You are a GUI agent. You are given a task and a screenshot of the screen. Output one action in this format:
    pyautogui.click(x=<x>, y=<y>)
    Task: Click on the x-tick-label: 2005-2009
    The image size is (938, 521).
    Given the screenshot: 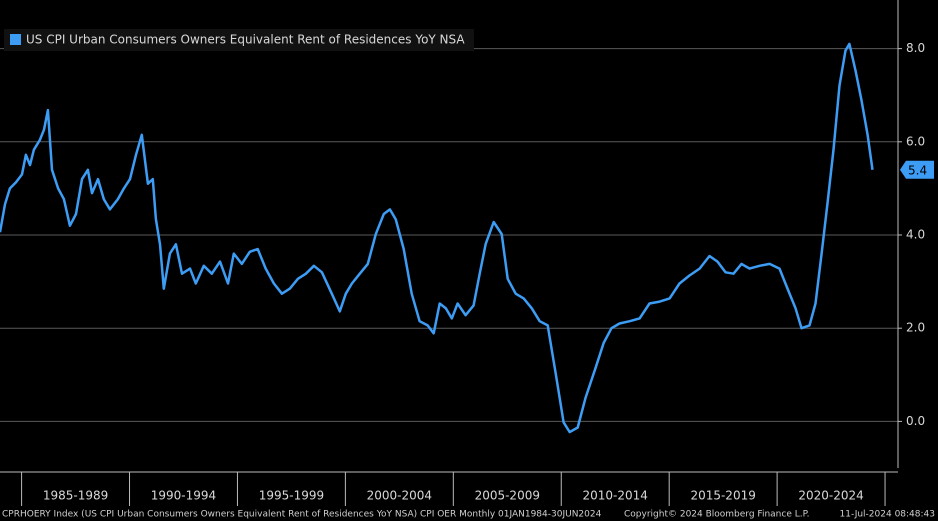 What is the action you would take?
    pyautogui.click(x=507, y=496)
    